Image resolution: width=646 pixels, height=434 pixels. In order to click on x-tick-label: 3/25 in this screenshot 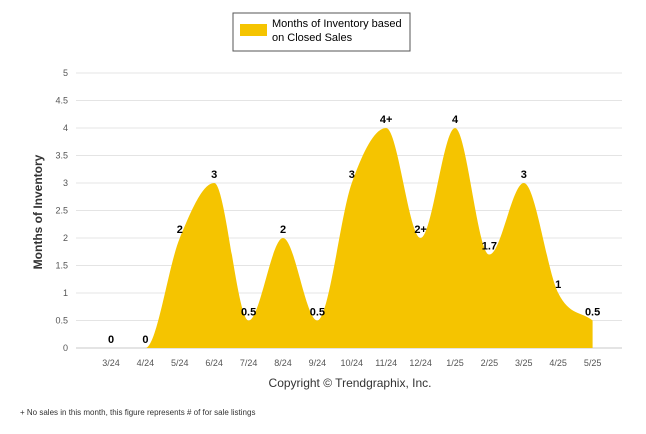, I will do `click(524, 363)`.